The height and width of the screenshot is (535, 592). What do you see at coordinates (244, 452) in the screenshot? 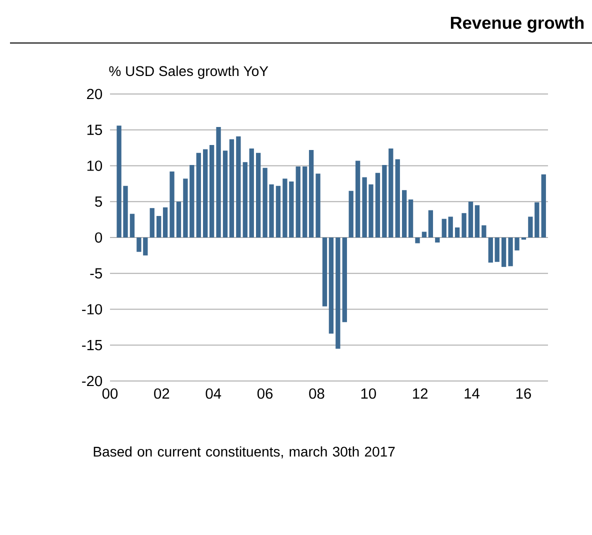
I see `text: Based on current constituents, march 30th 2017` at bounding box center [244, 452].